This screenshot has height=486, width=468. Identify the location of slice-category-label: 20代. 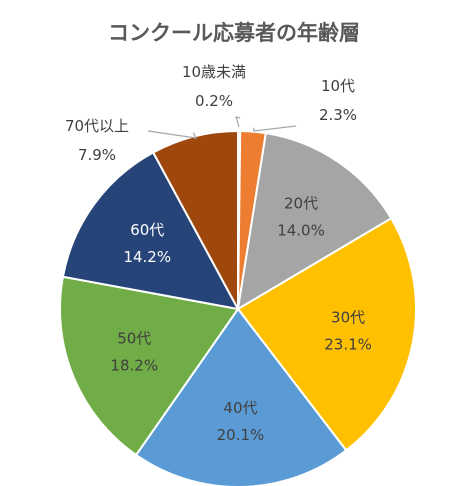
(301, 203).